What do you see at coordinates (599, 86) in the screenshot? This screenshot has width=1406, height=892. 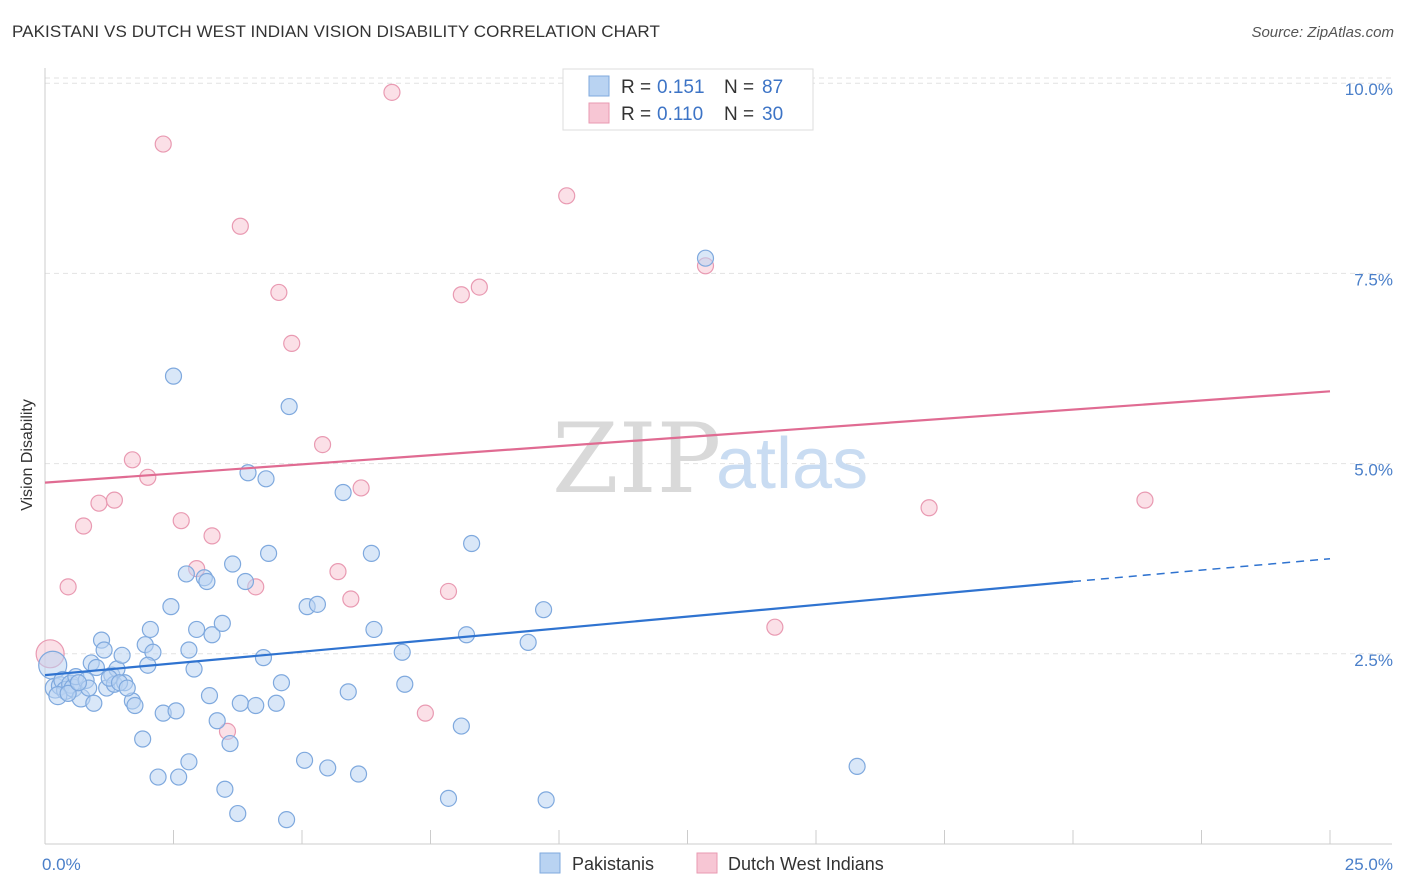 I see `legend-blue-swatch` at bounding box center [599, 86].